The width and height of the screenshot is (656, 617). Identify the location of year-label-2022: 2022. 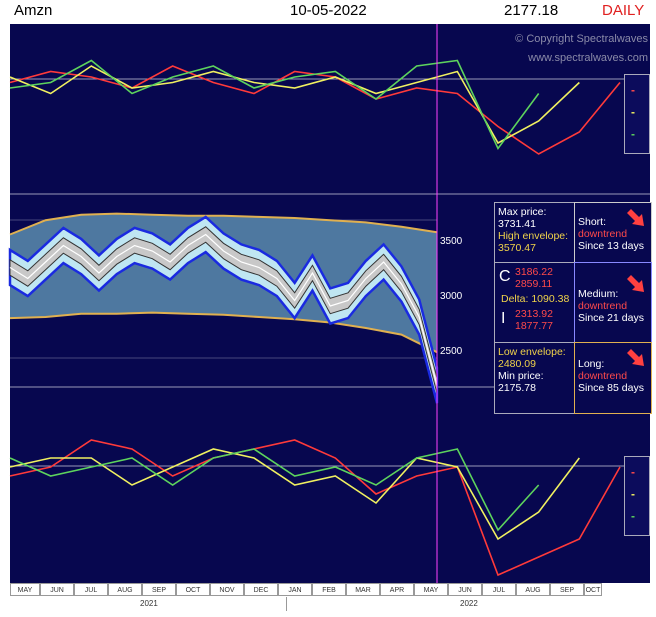
(469, 603).